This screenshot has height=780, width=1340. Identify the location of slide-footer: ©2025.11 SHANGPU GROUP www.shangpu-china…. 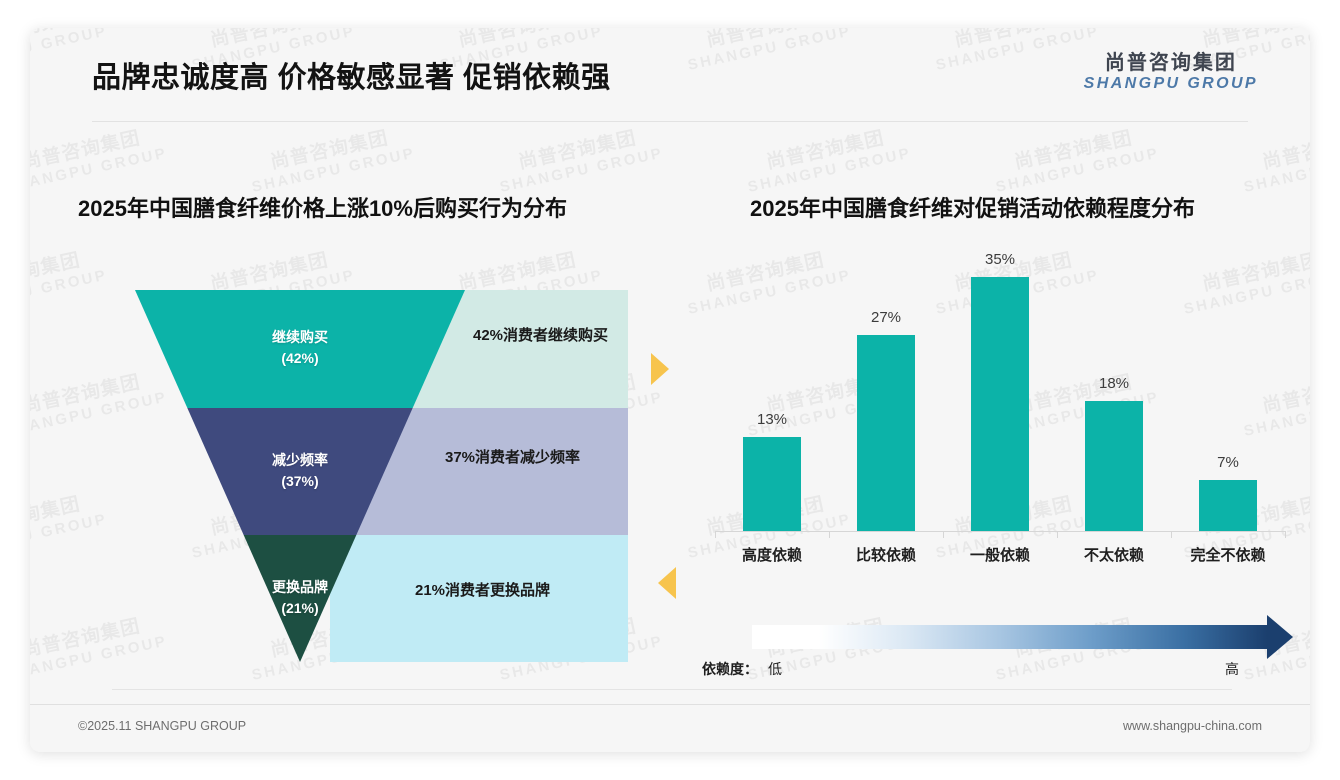
(670, 728).